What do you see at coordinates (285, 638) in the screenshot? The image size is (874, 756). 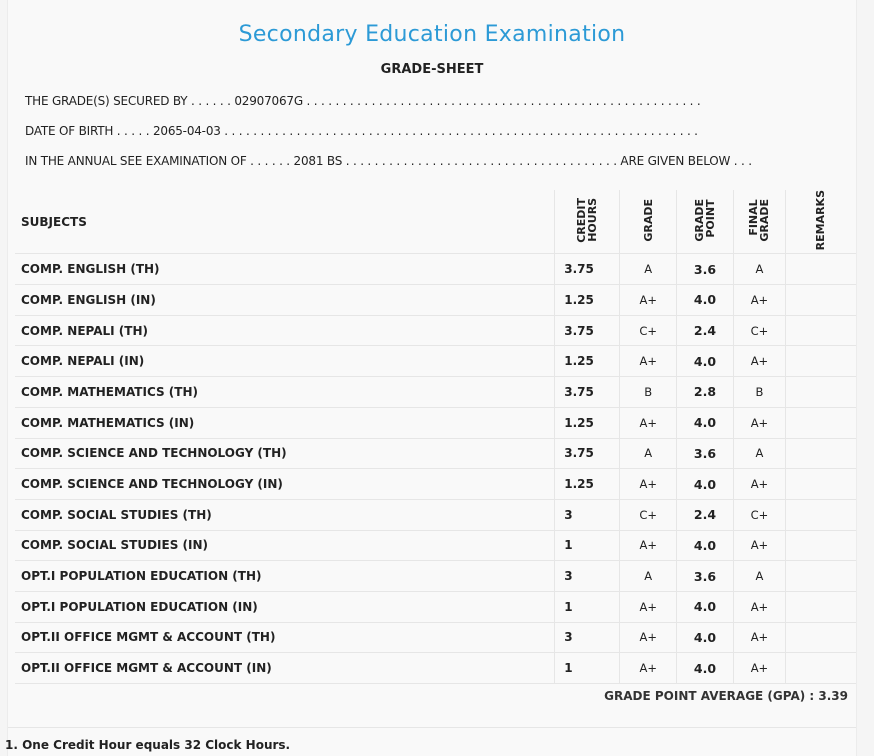 I see `subject-cell: OPT.II OFFICE MGMT & ACCOUNT (TH)` at bounding box center [285, 638].